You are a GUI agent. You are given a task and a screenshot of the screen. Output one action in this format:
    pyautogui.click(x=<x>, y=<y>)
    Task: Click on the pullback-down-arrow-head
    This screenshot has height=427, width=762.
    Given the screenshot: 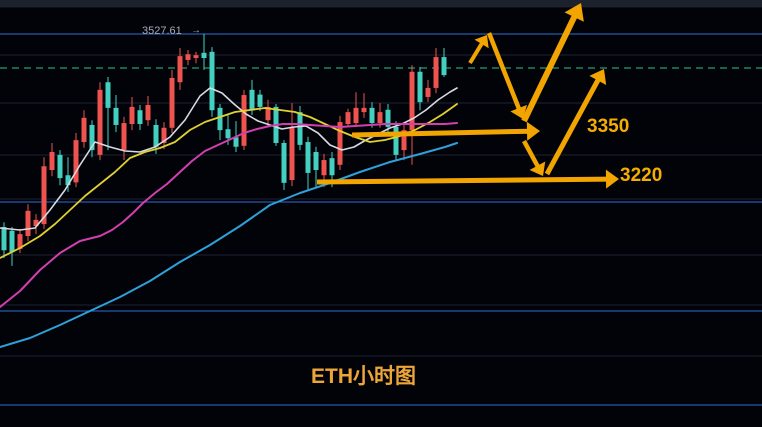 What is the action you would take?
    pyautogui.click(x=518, y=111)
    